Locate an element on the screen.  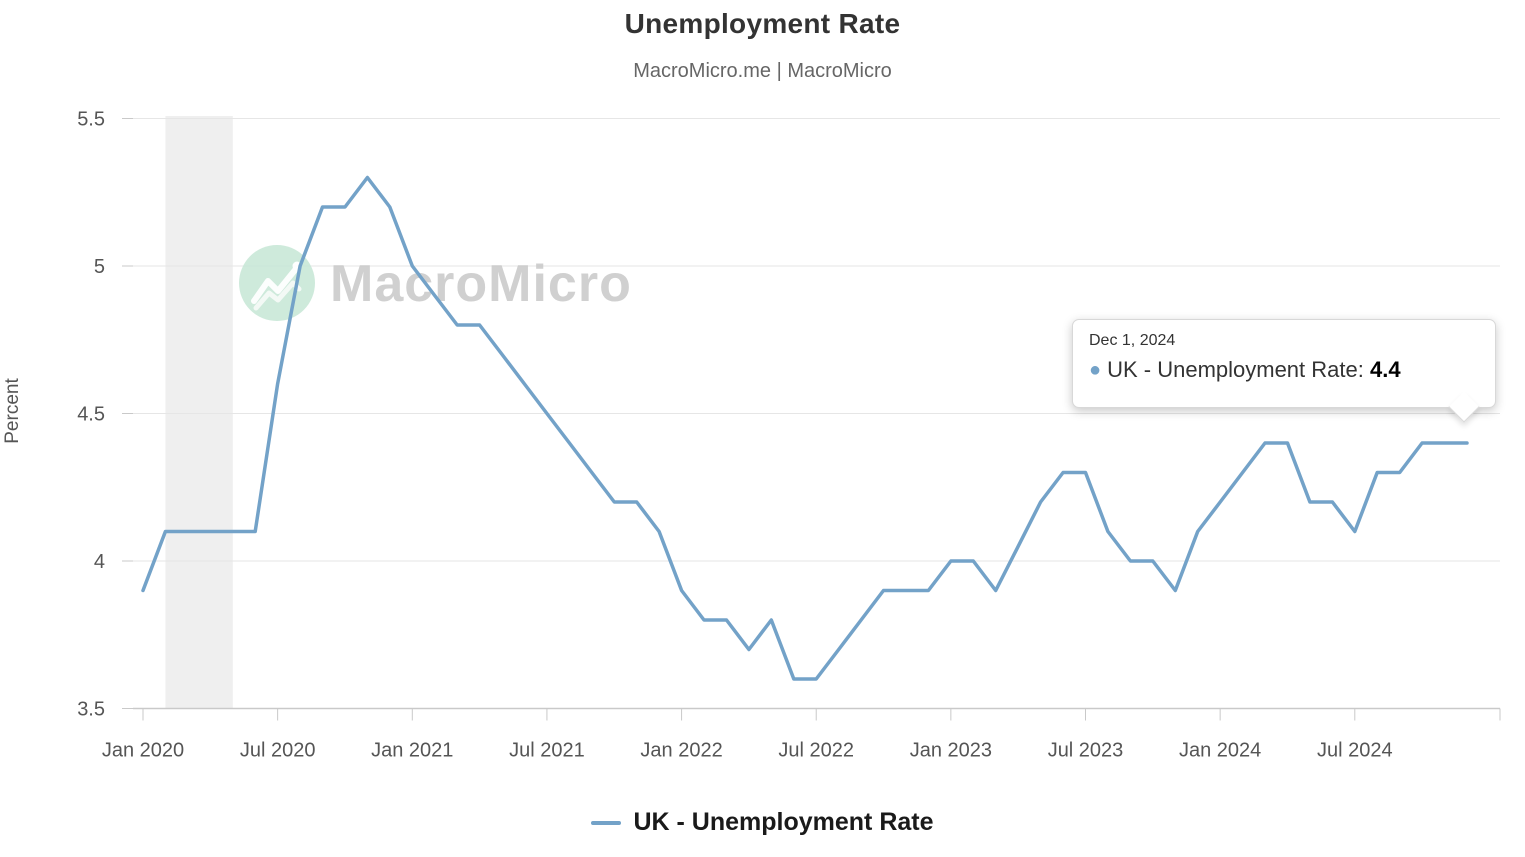
tooltip-value: 4.4 is located at coordinates (1385, 369).